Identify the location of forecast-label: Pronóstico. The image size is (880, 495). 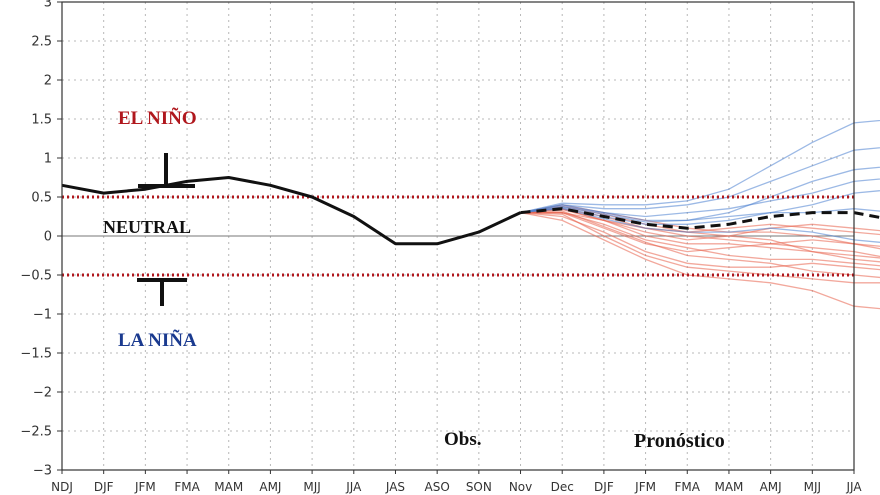
(679, 441).